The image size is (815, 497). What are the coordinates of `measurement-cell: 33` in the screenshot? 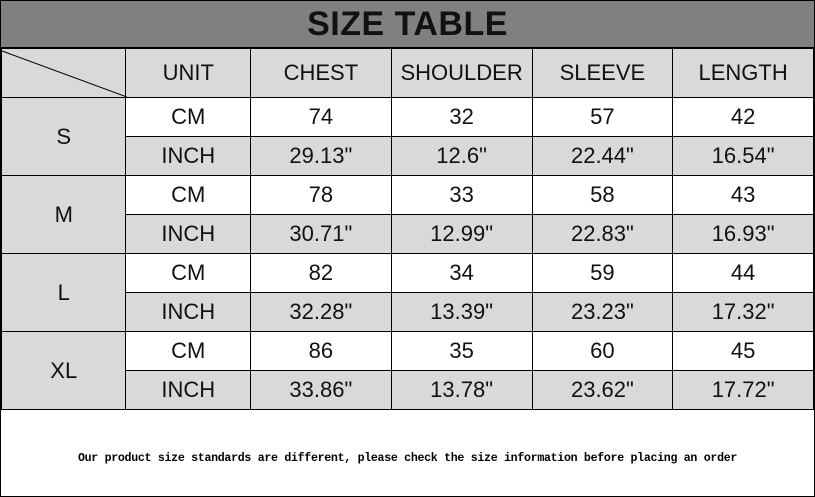 It's located at (461, 195).